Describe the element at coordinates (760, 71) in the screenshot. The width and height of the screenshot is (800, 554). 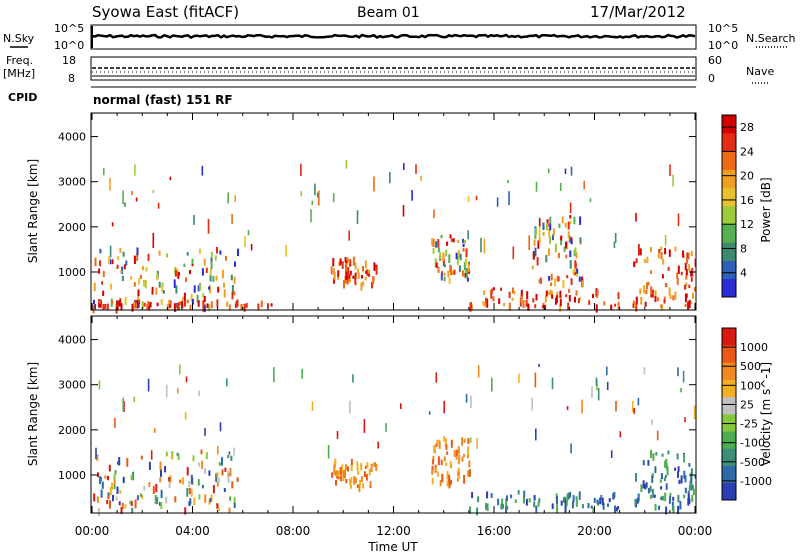
I see `nave-label: Nave` at that location.